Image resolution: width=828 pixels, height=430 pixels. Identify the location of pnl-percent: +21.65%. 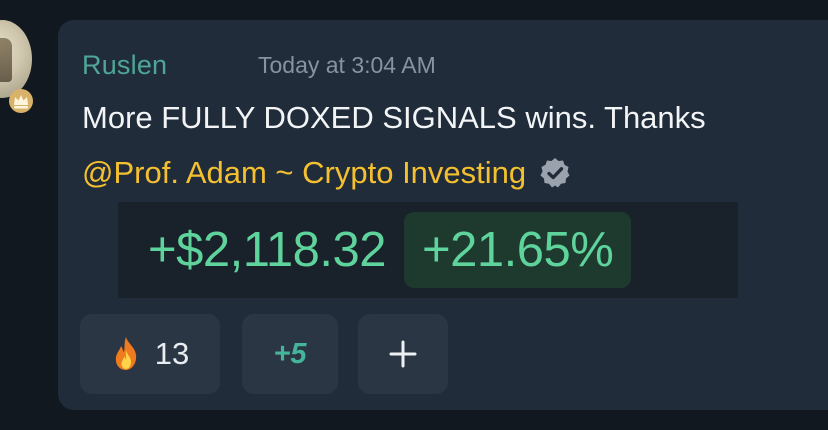
(517, 250).